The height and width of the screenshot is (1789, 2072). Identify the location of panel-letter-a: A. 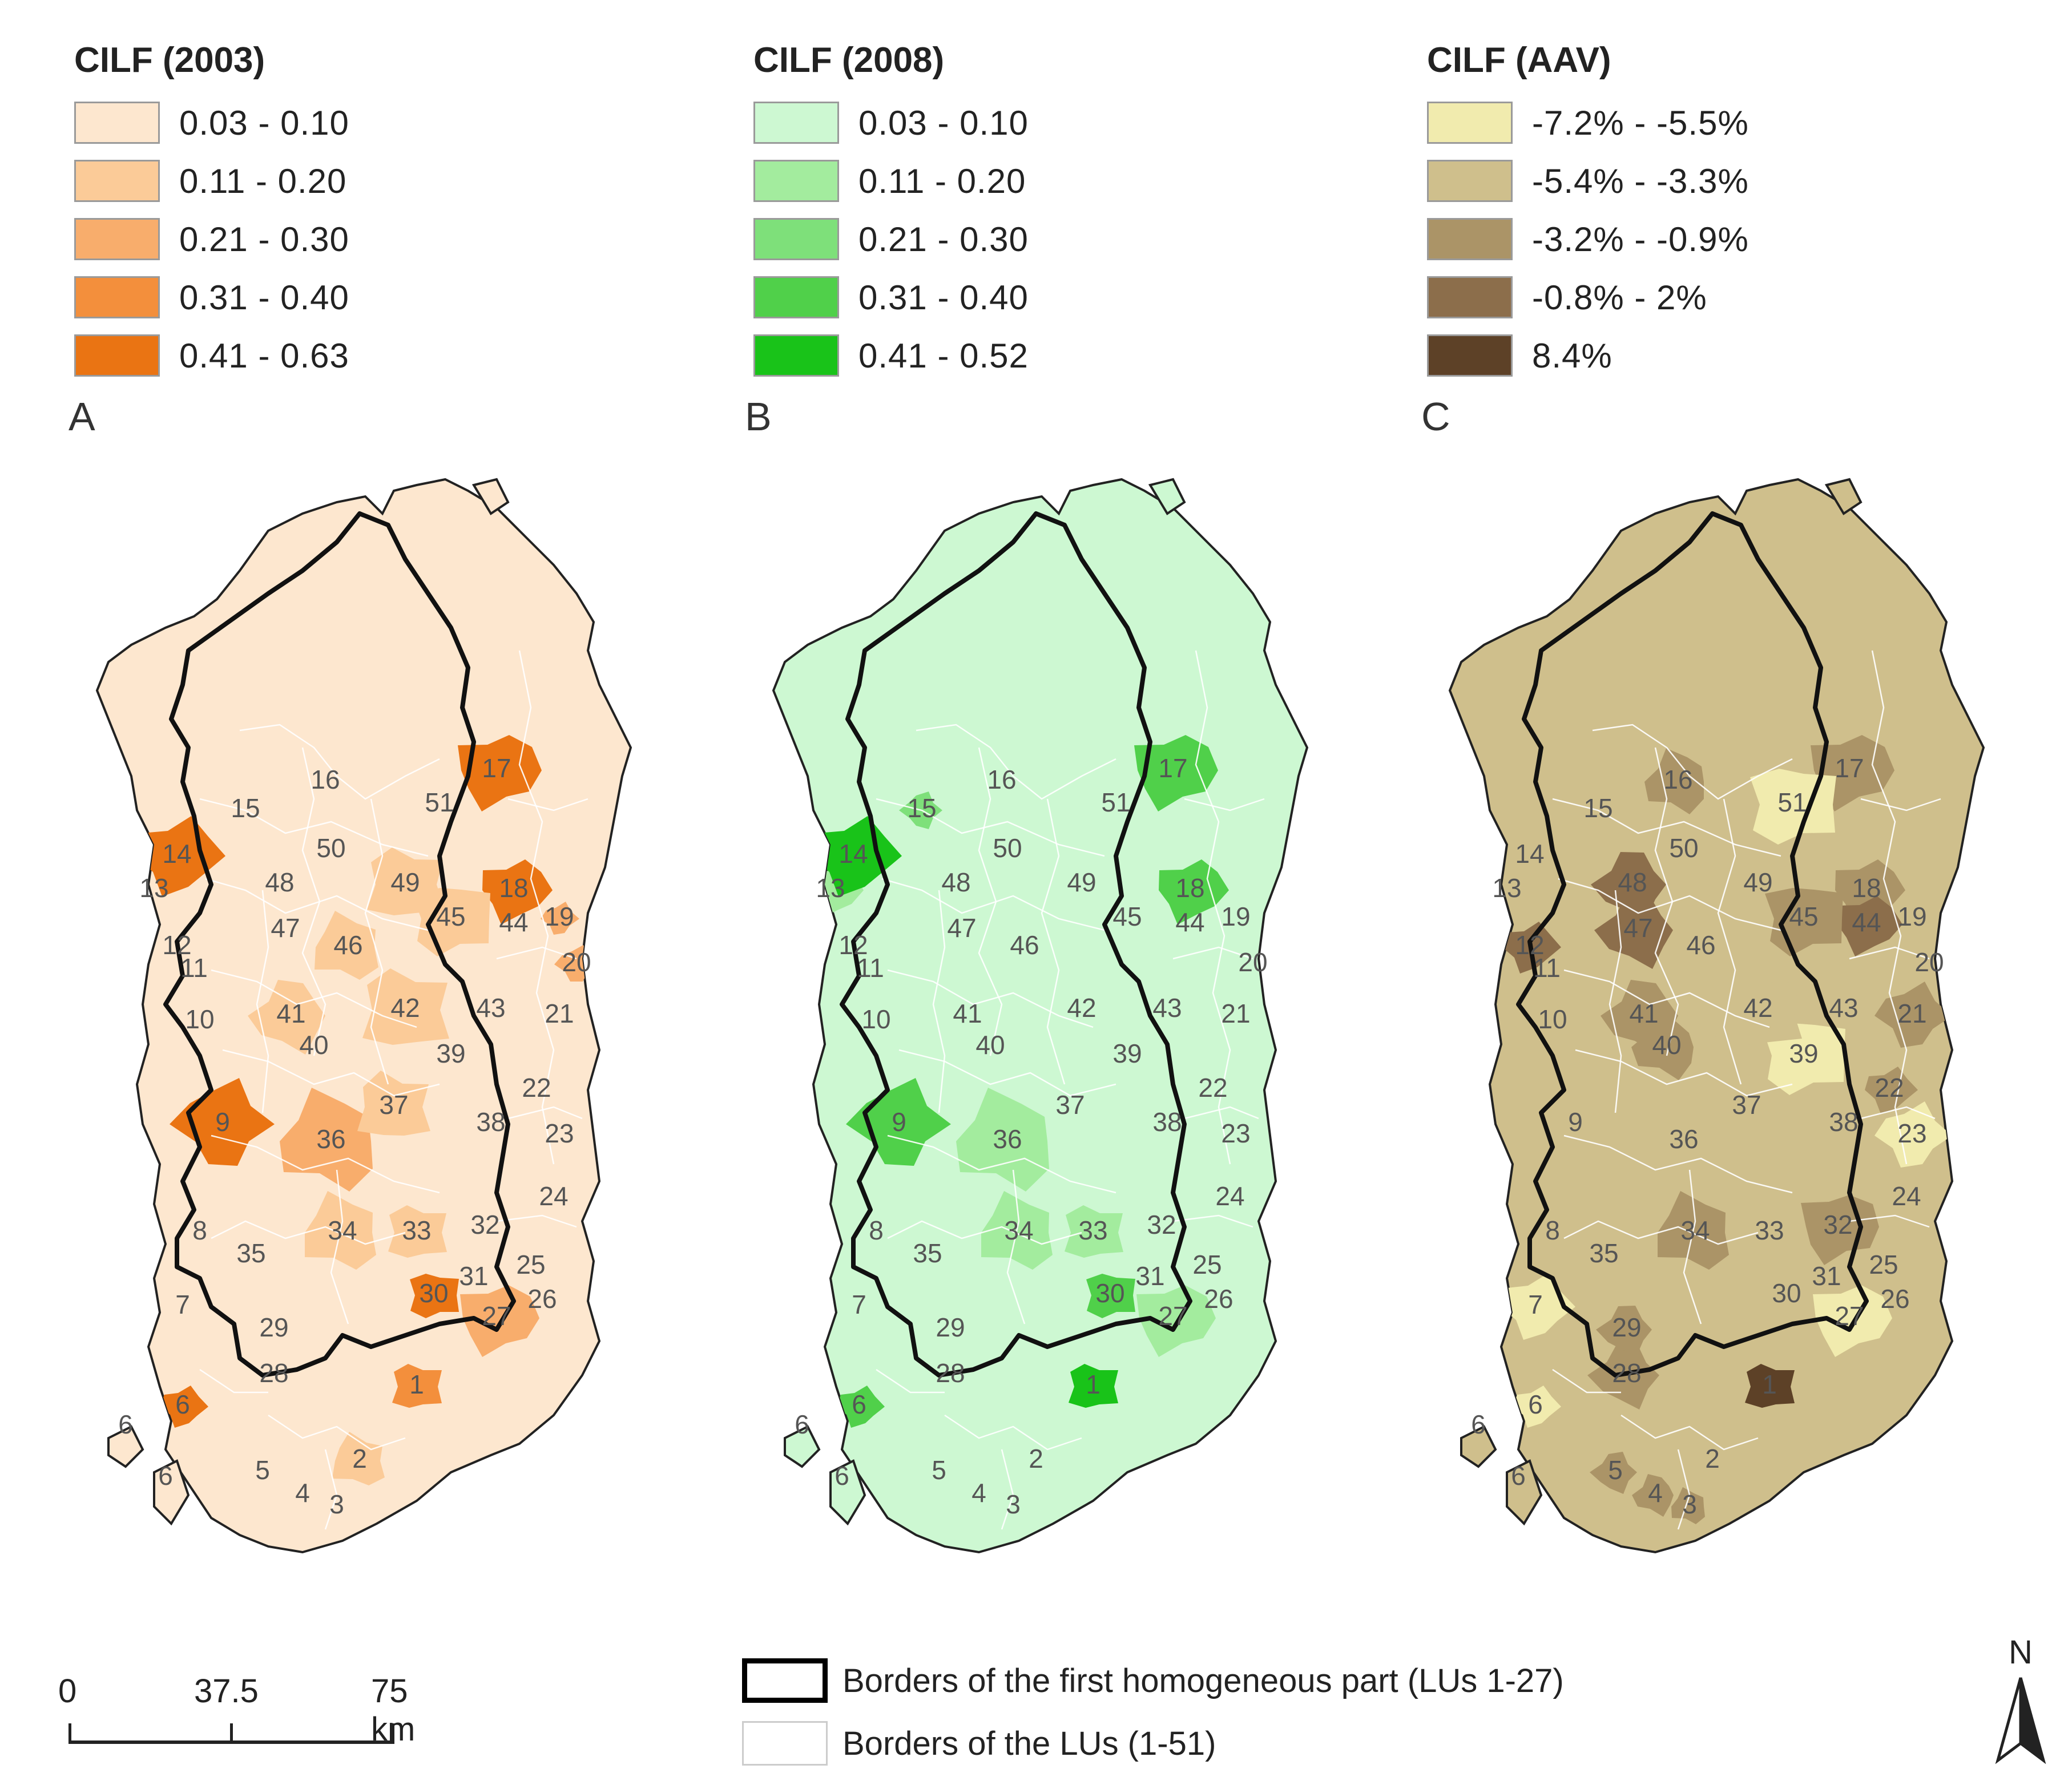
(81, 416).